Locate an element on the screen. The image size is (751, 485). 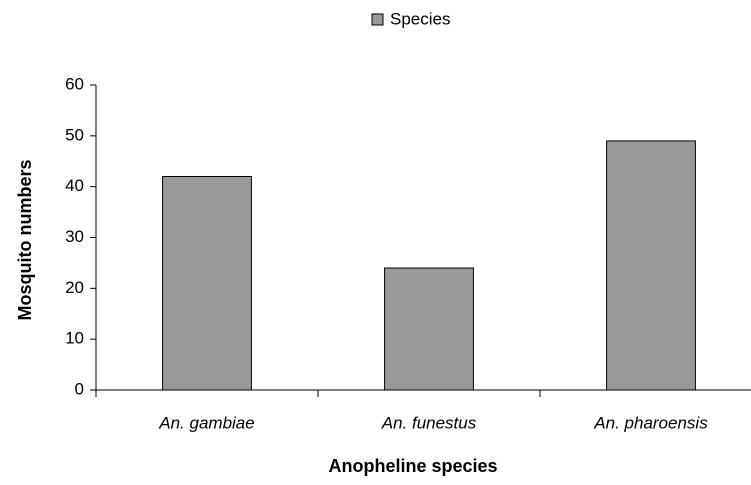
x-axis-title: Anopheline species is located at coordinates (412, 466).